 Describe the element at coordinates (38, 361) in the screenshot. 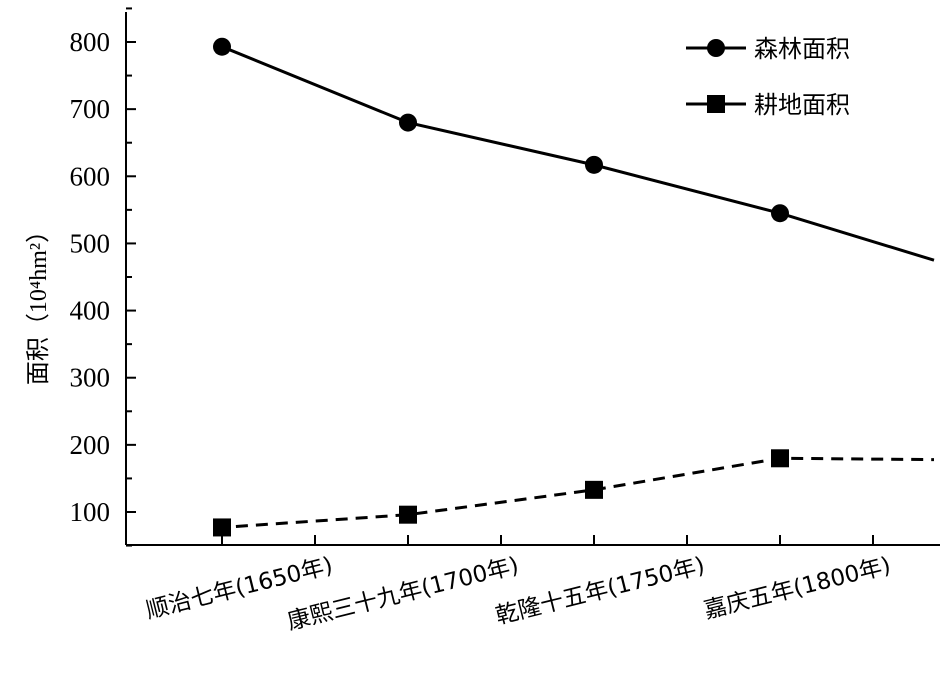

I see `y-axis-label-text: 面积` at that location.